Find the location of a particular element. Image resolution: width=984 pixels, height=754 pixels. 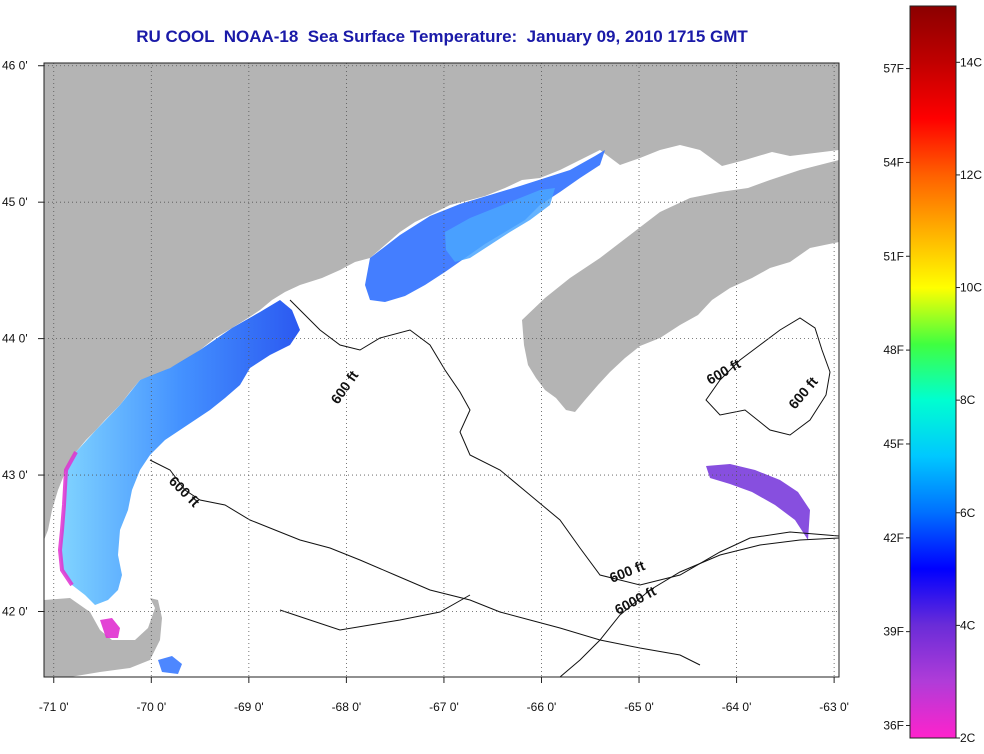

colorbar-fahrenheit-label: 45F is located at coordinates (893, 444).